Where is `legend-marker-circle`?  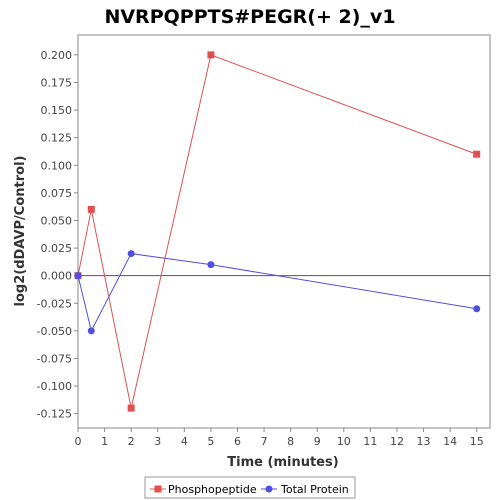 legend-marker-circle is located at coordinates (269, 489).